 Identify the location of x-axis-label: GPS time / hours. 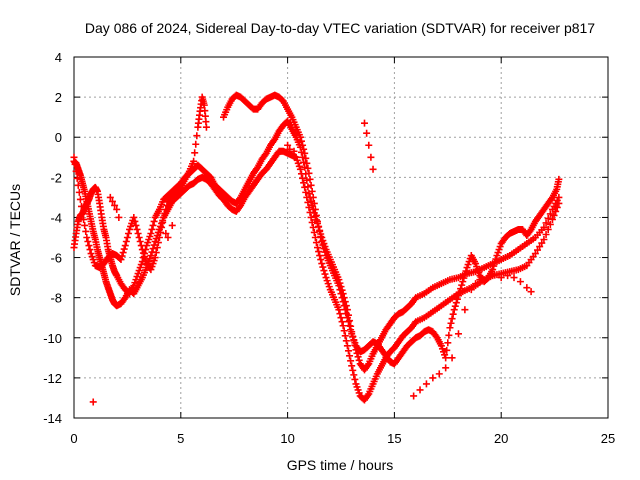
(340, 465).